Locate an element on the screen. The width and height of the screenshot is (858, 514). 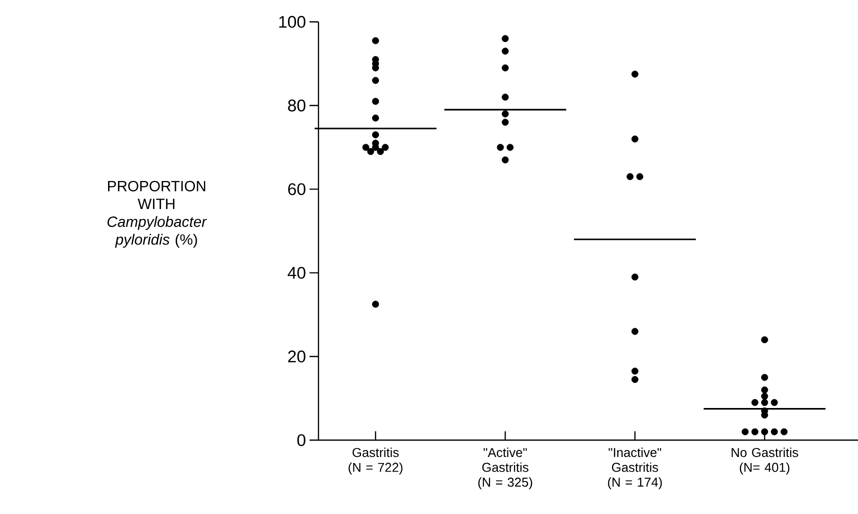
y-tick-label: 40 is located at coordinates (297, 273).